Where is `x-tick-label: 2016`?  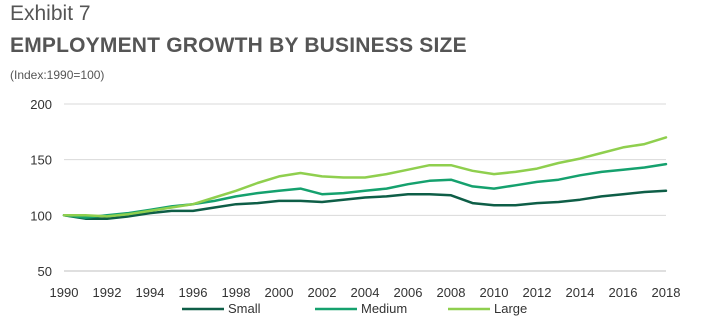
x-tick-label: 2016 is located at coordinates (623, 292).